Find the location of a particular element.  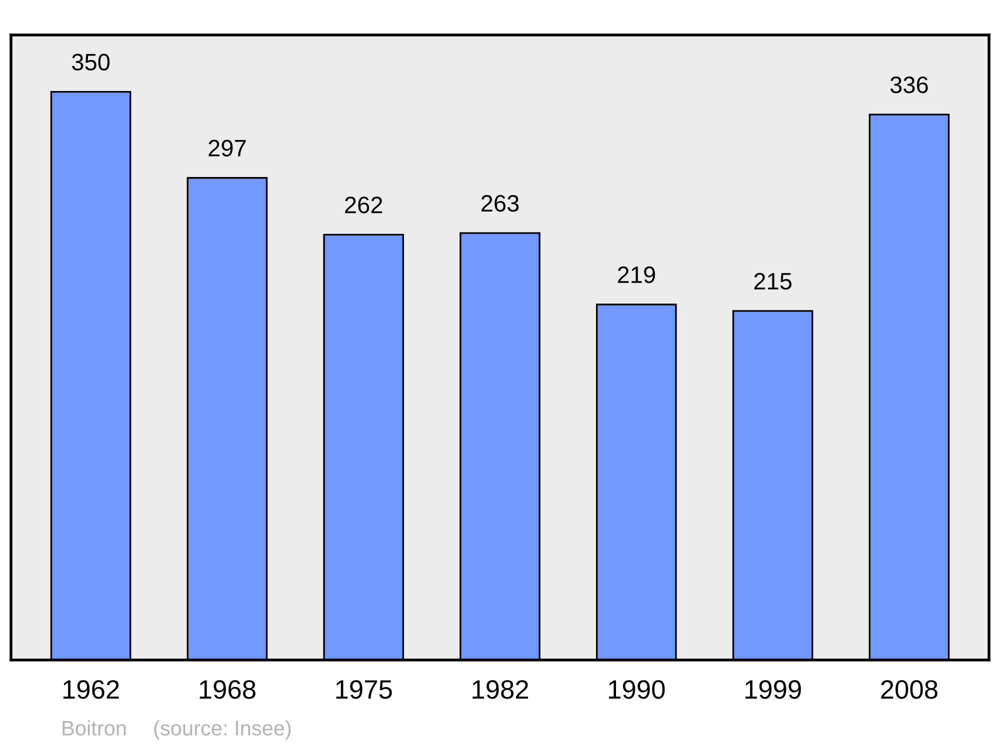

data-label: 215 is located at coordinates (773, 281).